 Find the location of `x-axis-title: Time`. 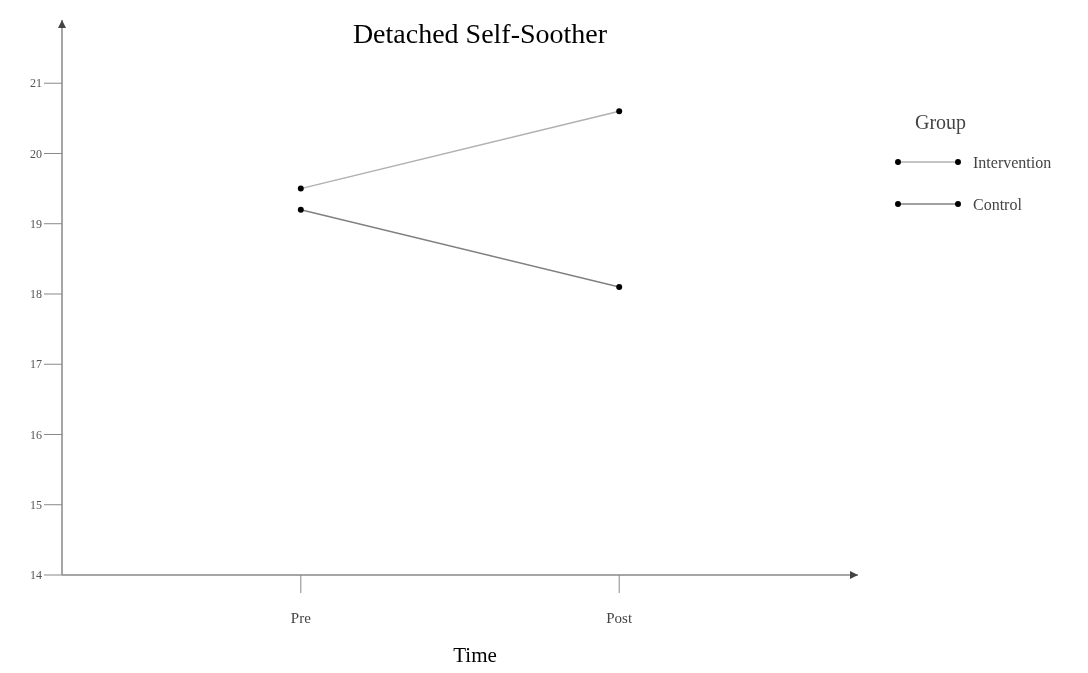

x-axis-title: Time is located at coordinates (475, 655).